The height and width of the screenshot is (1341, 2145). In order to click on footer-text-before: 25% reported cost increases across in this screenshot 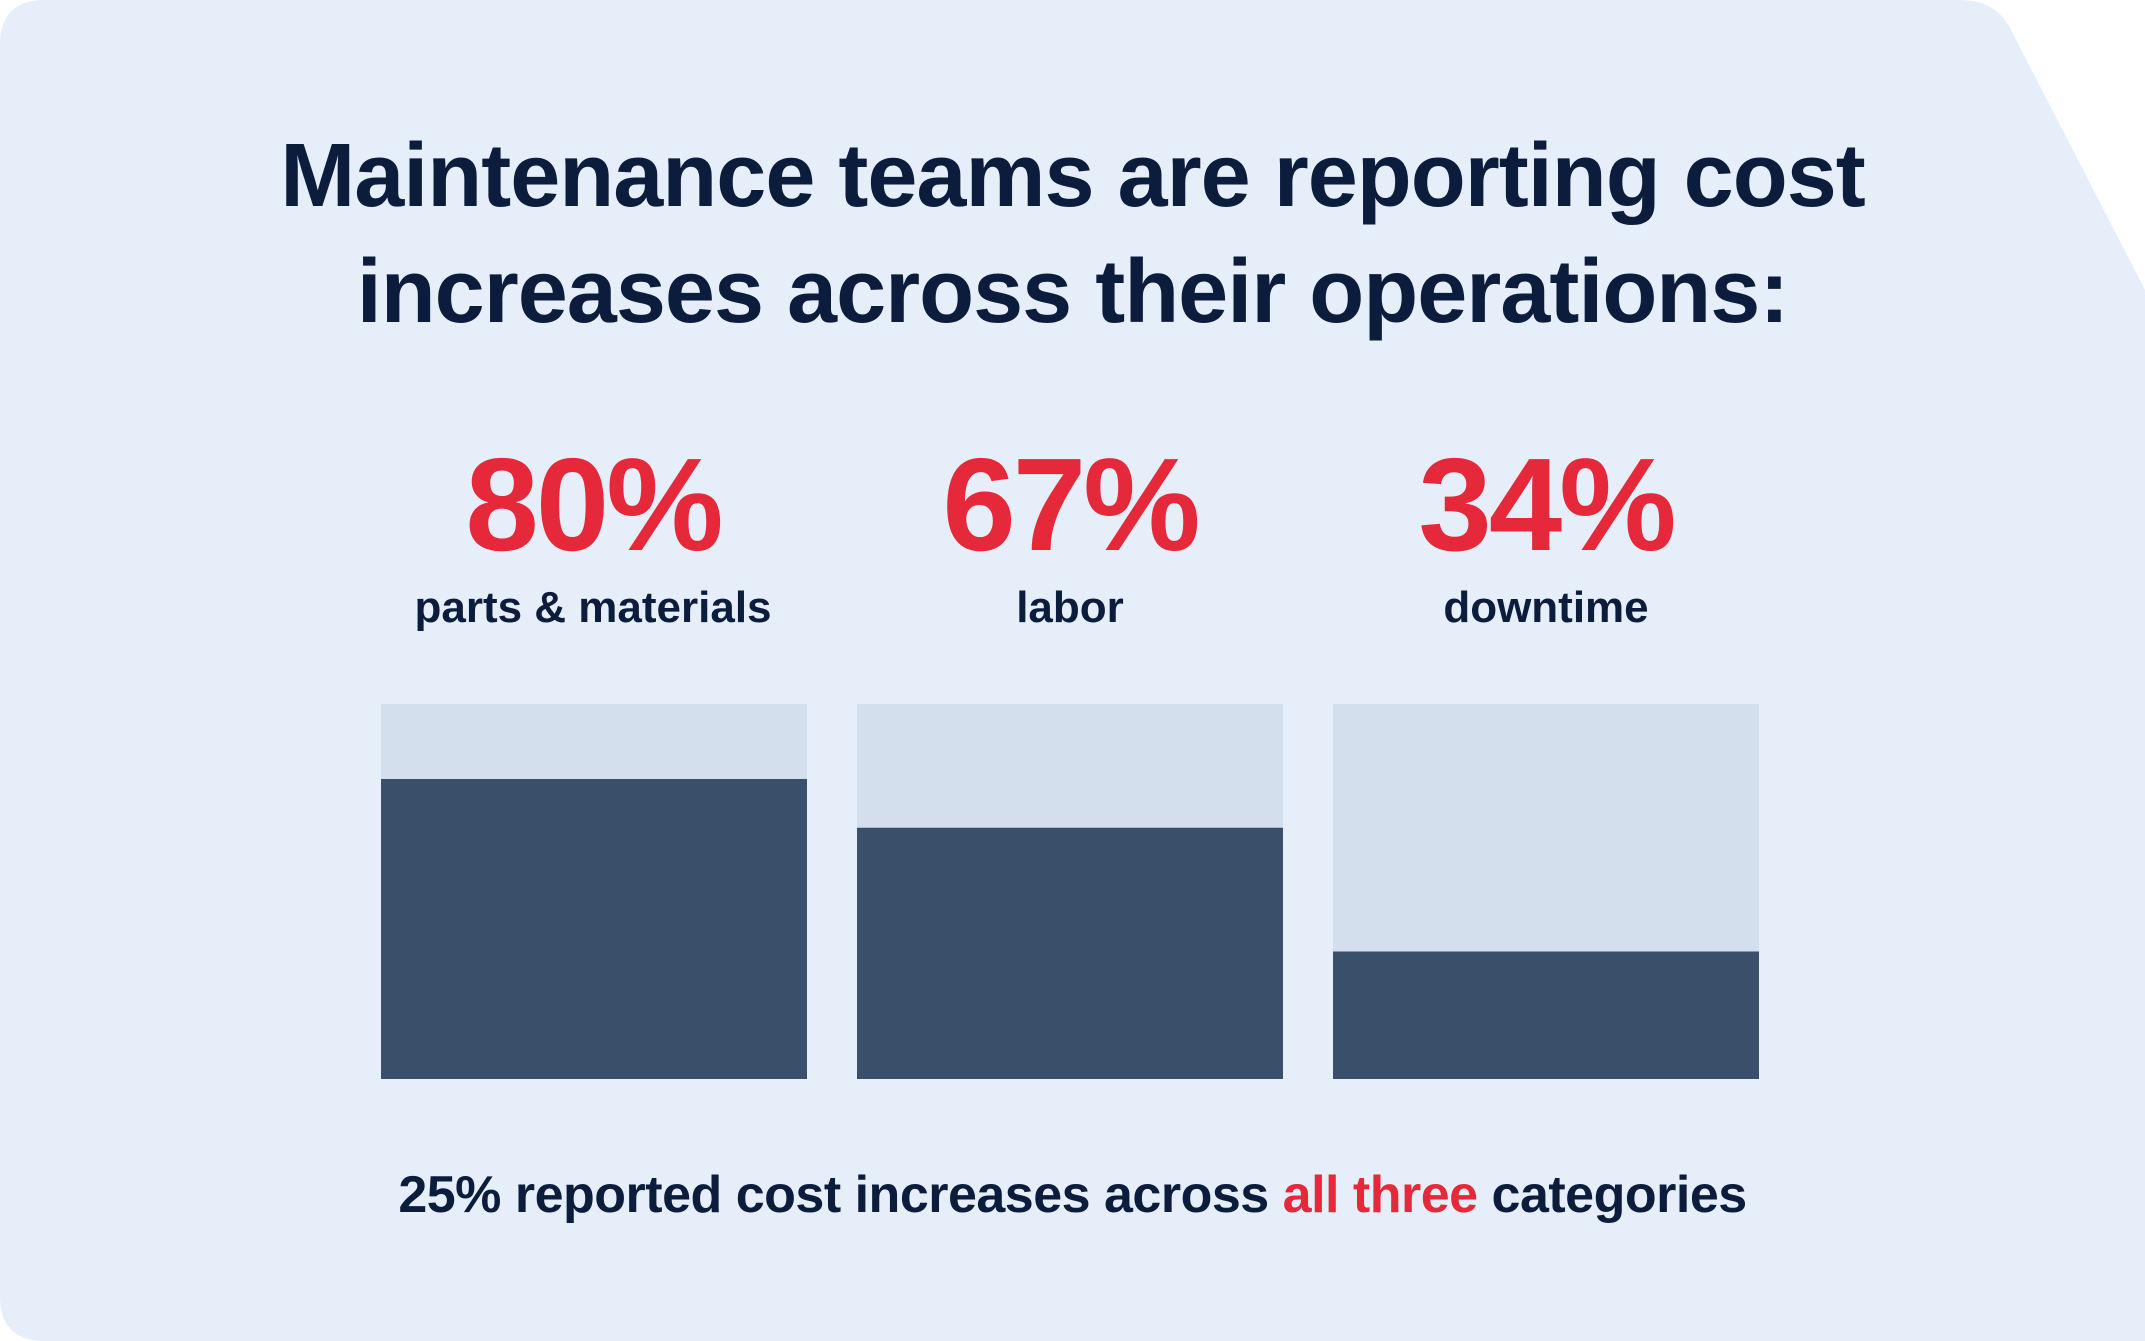, I will do `click(840, 1195)`.